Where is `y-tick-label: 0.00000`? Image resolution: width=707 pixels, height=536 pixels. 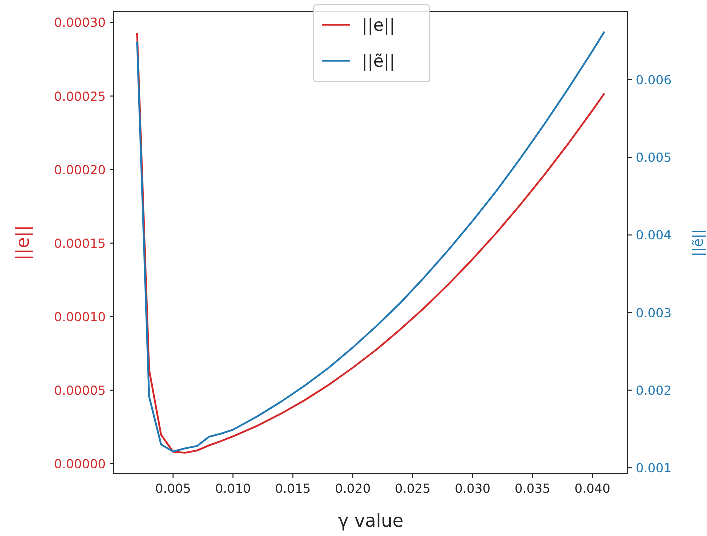 y-tick-label: 0.00000 is located at coordinates (80, 464).